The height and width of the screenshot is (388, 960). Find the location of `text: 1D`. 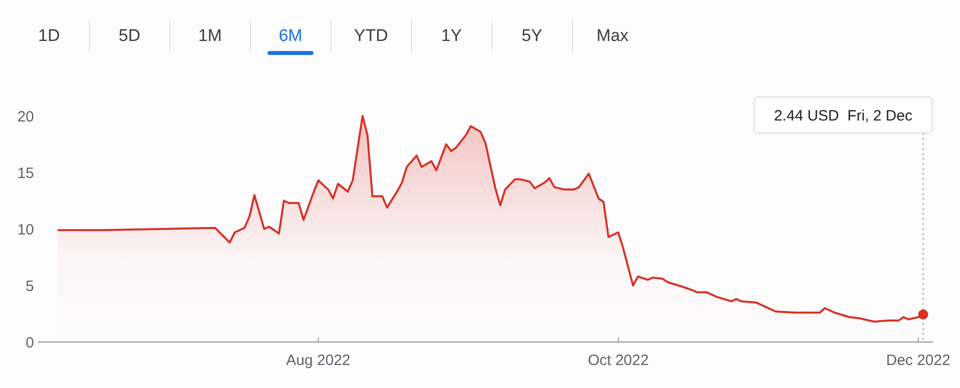

text: 1D is located at coordinates (49, 35).